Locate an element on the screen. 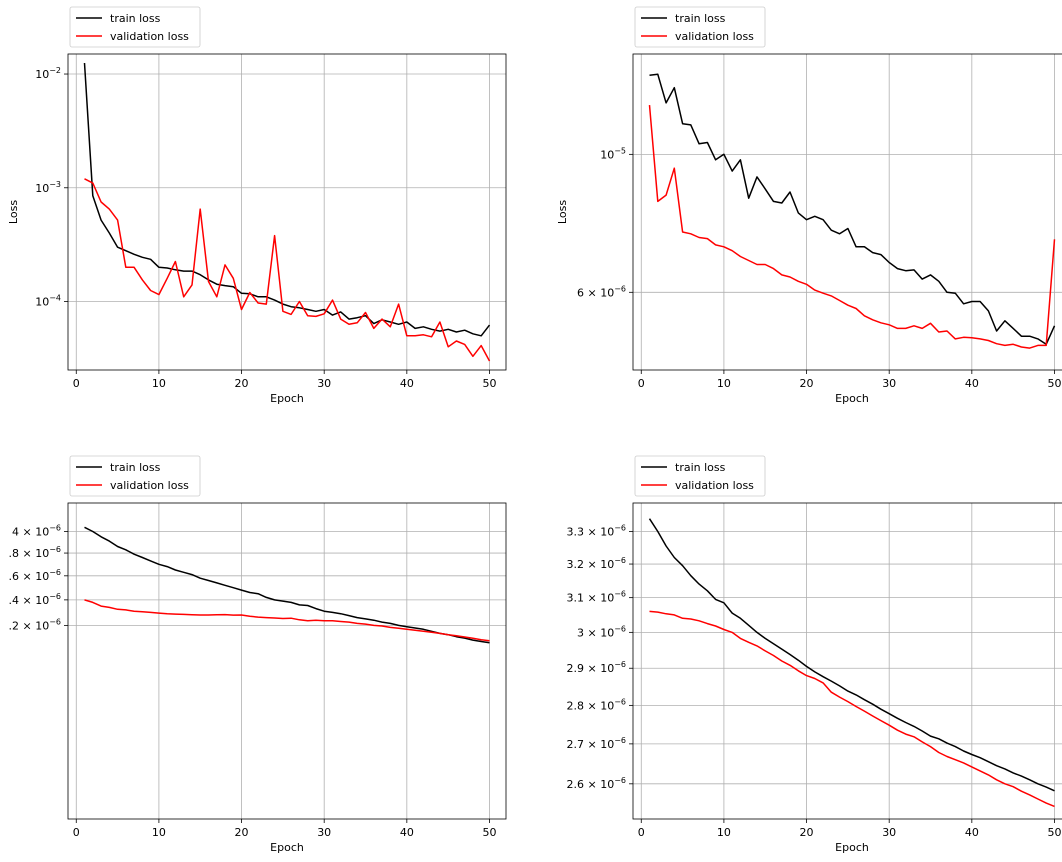 The height and width of the screenshot is (862, 1062). y-tick-label: .4 × 10−6 is located at coordinates (35, 599).